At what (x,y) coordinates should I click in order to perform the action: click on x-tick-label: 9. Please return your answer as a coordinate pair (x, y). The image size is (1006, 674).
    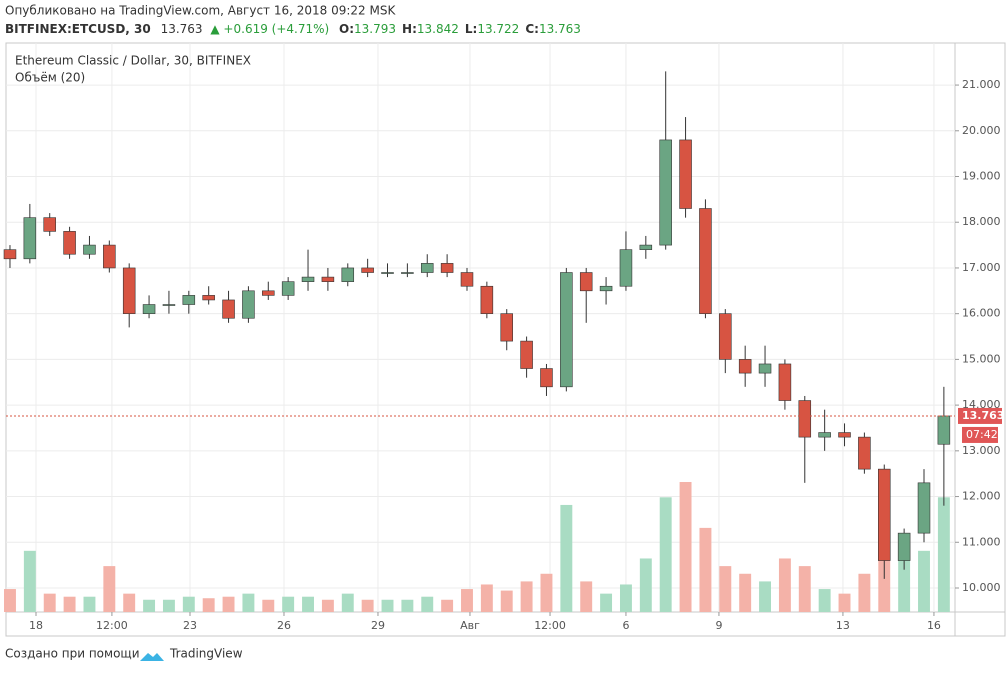
    Looking at the image, I should click on (718, 625).